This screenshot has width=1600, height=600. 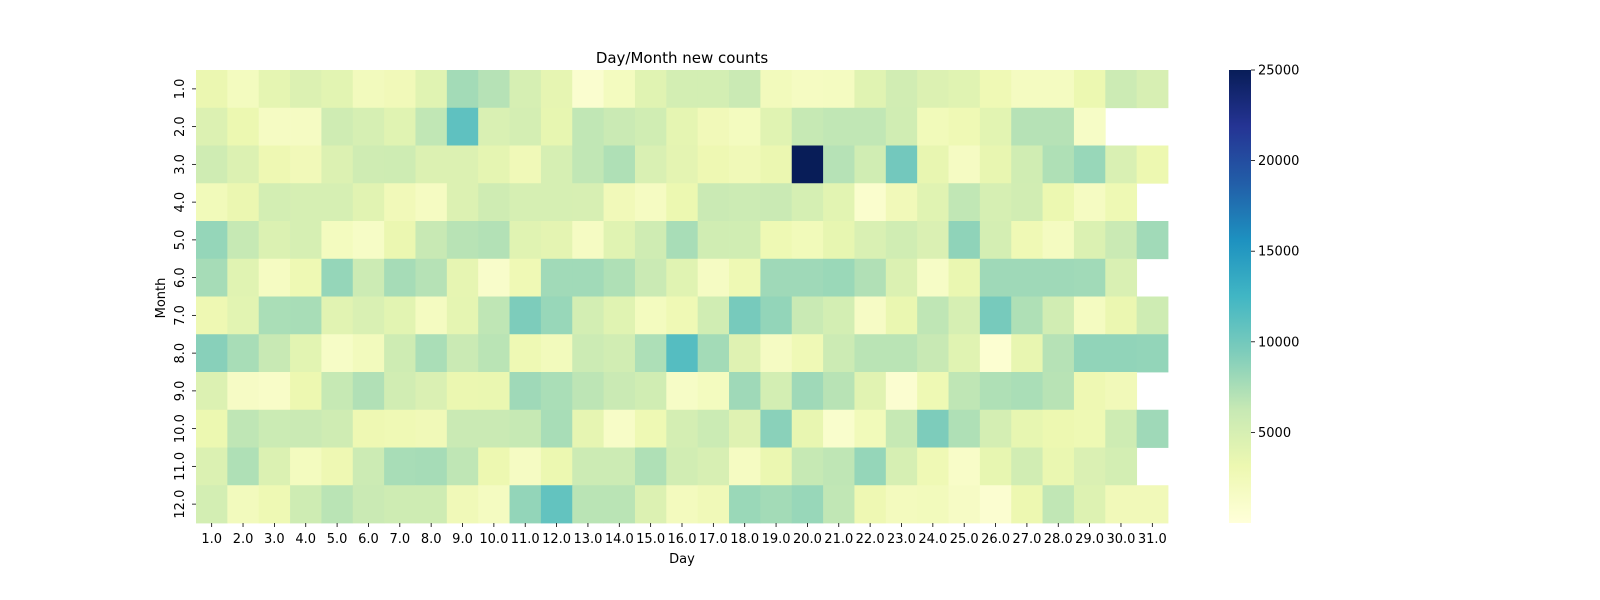 I want to click on x-tick-label: 13.0, so click(x=587, y=539).